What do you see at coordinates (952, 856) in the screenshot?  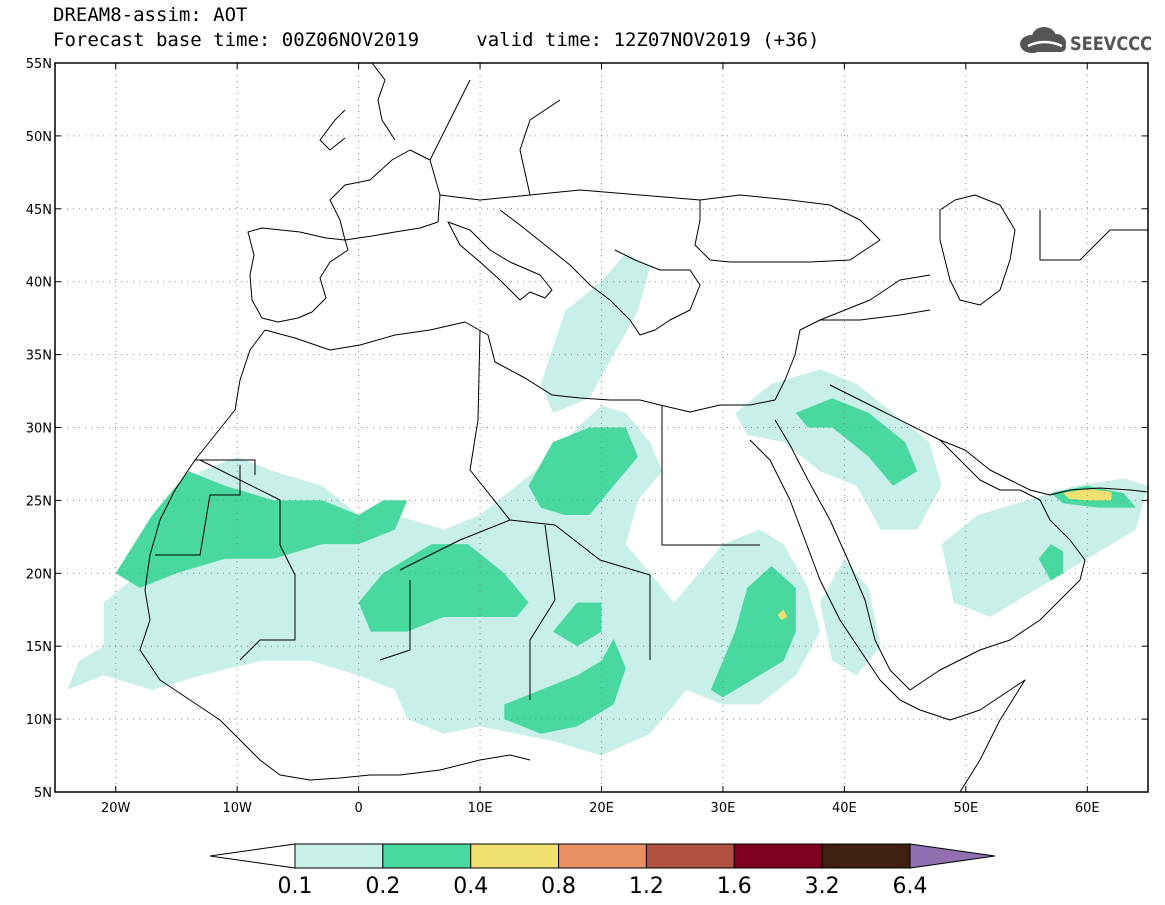 I see `colorbar-high-arrow` at bounding box center [952, 856].